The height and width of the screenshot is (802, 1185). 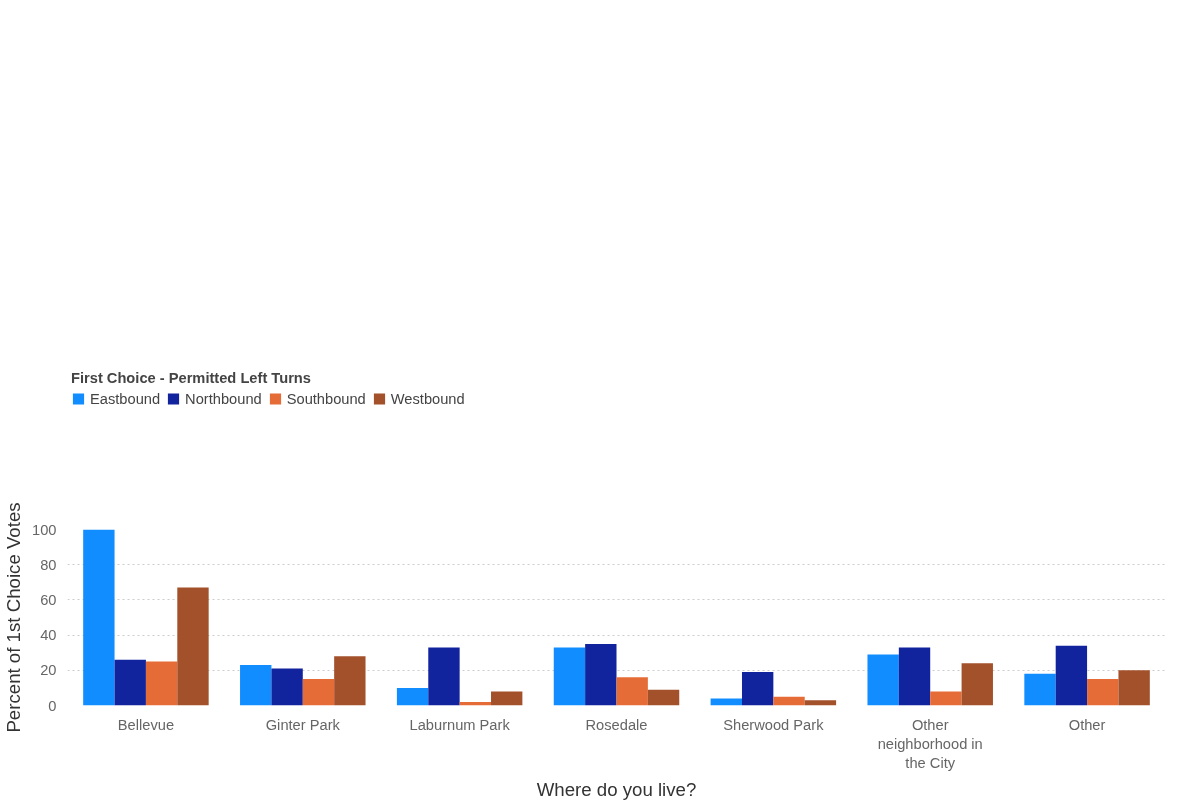 I want to click on y-tick-label: 80, so click(x=48, y=564).